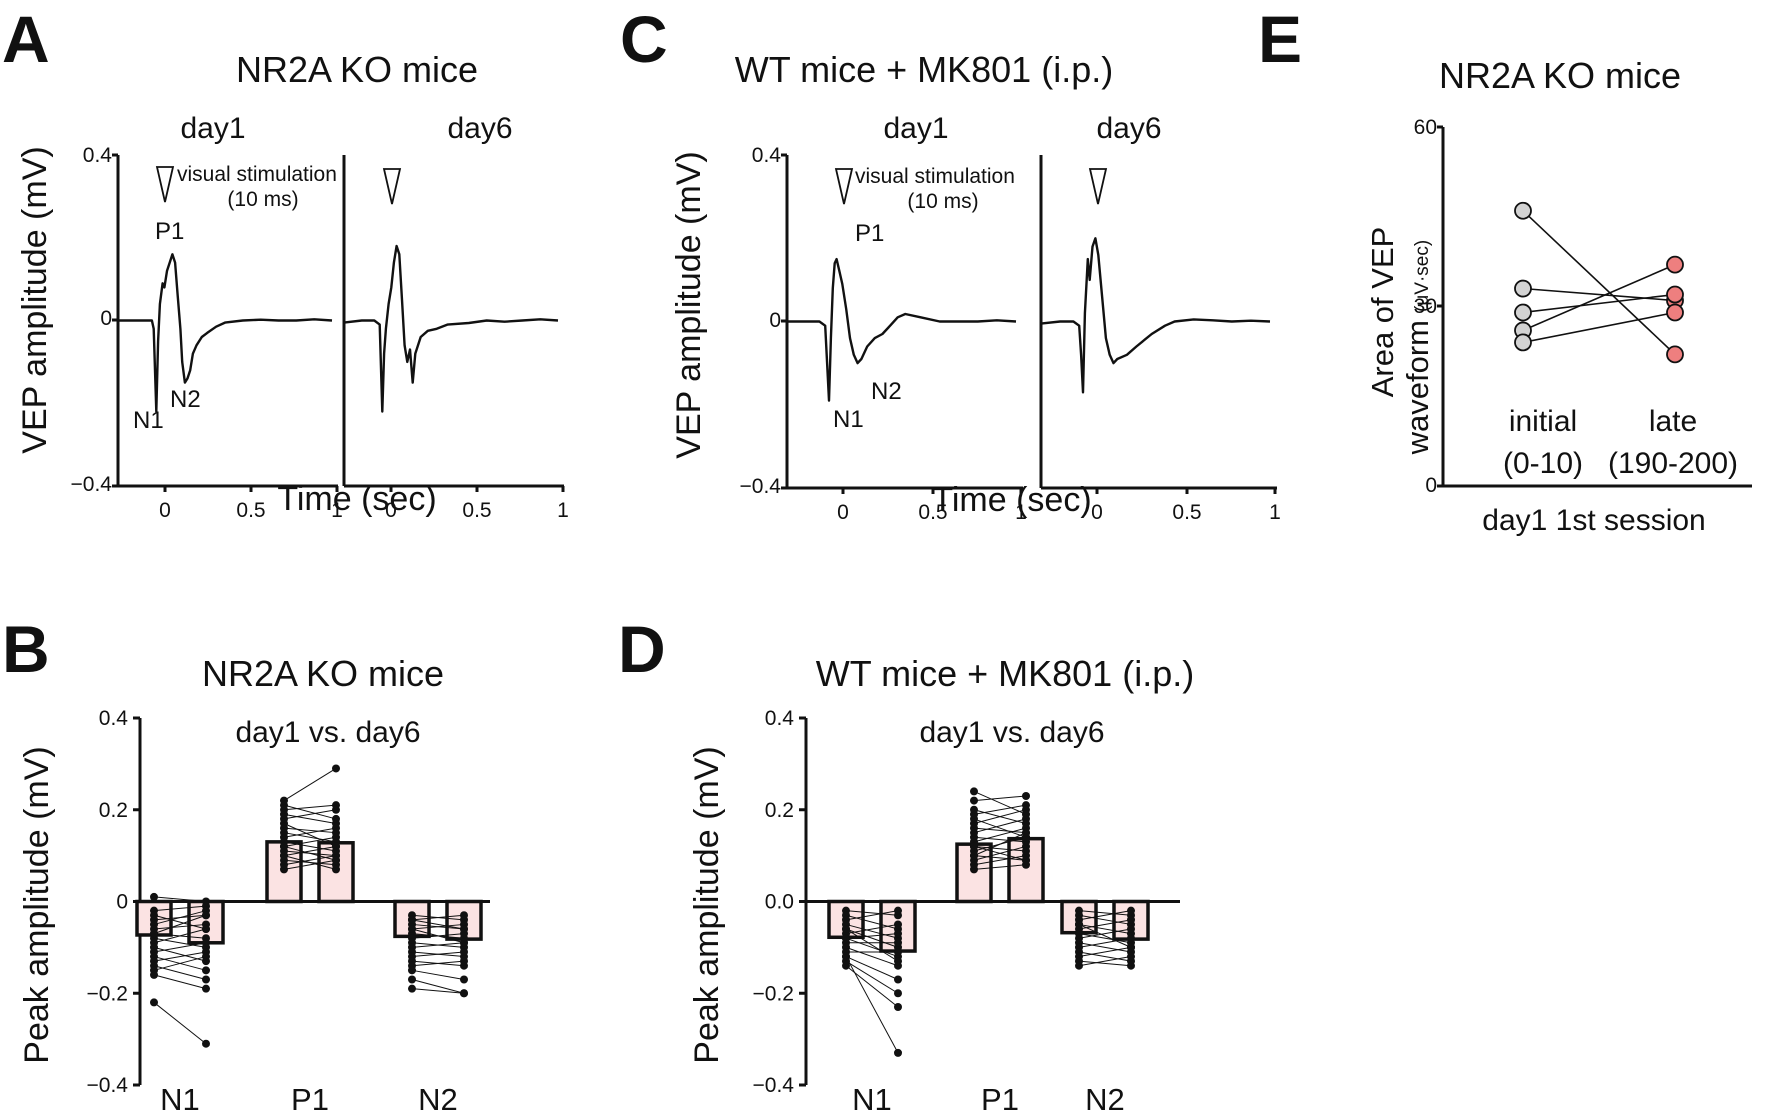  Describe the element at coordinates (288, 902) in the screenshot. I see `panel-b-chart: 0.4 0.2 0 −0.2 −0.4` at that location.